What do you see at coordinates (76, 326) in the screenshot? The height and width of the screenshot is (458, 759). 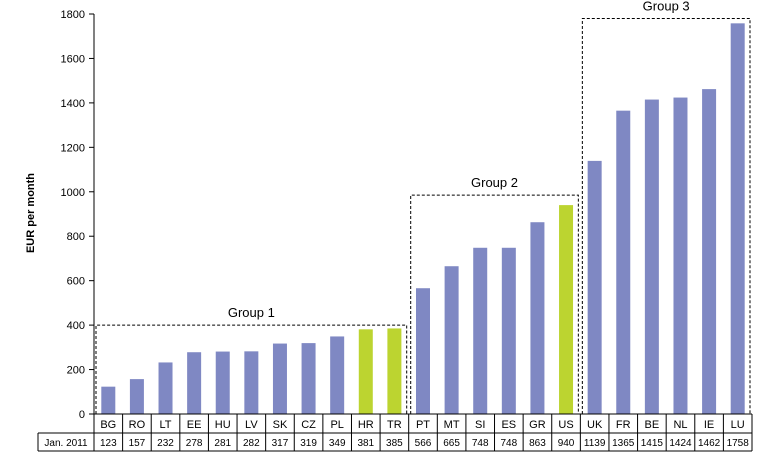 I see `y-tick-label: 400` at bounding box center [76, 326].